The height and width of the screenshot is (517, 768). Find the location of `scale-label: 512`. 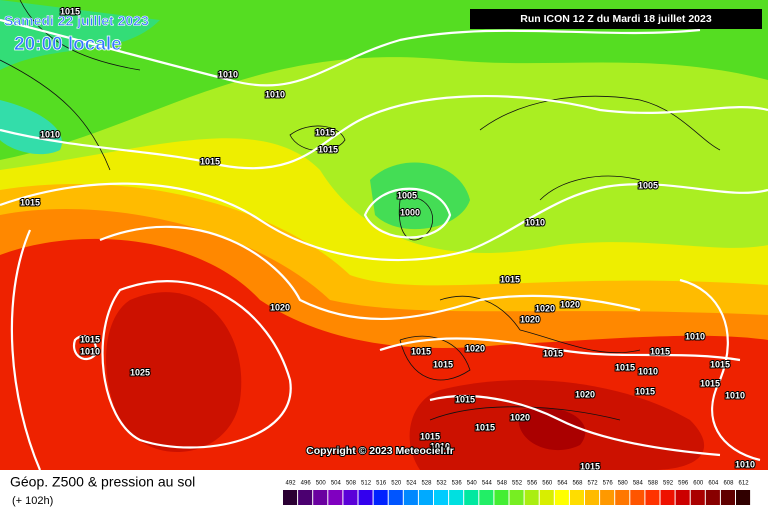

scale-label: 512 is located at coordinates (366, 484).